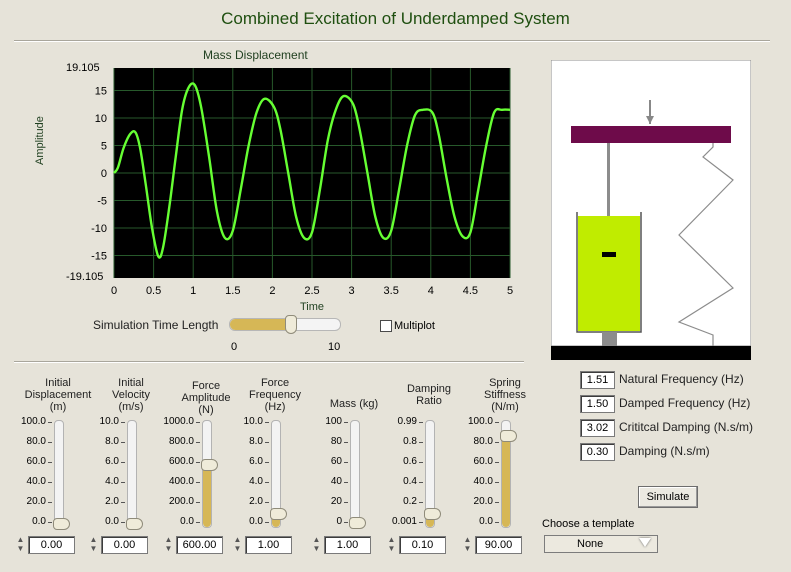  What do you see at coordinates (101, 92) in the screenshot?
I see `y-tick-label: 15` at bounding box center [101, 92].